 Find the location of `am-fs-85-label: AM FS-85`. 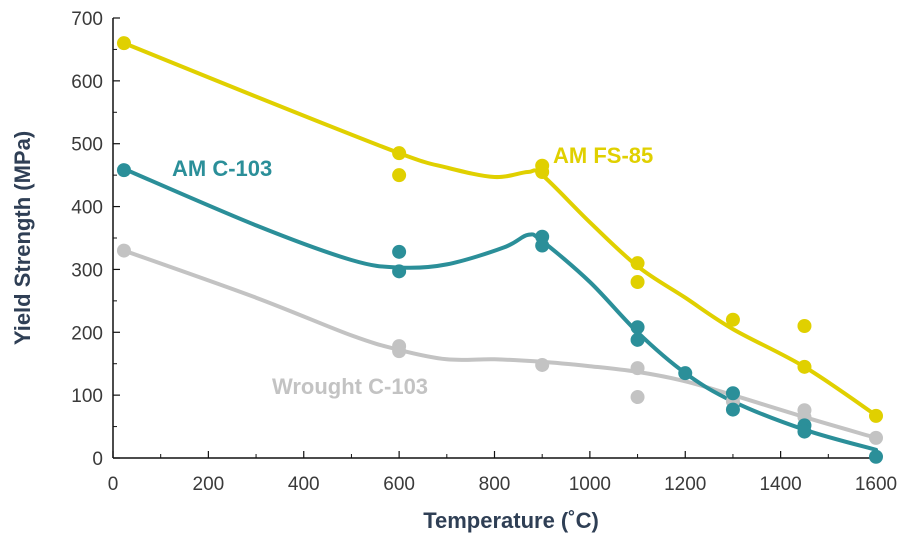

am-fs-85-label: AM FS-85 is located at coordinates (603, 155).